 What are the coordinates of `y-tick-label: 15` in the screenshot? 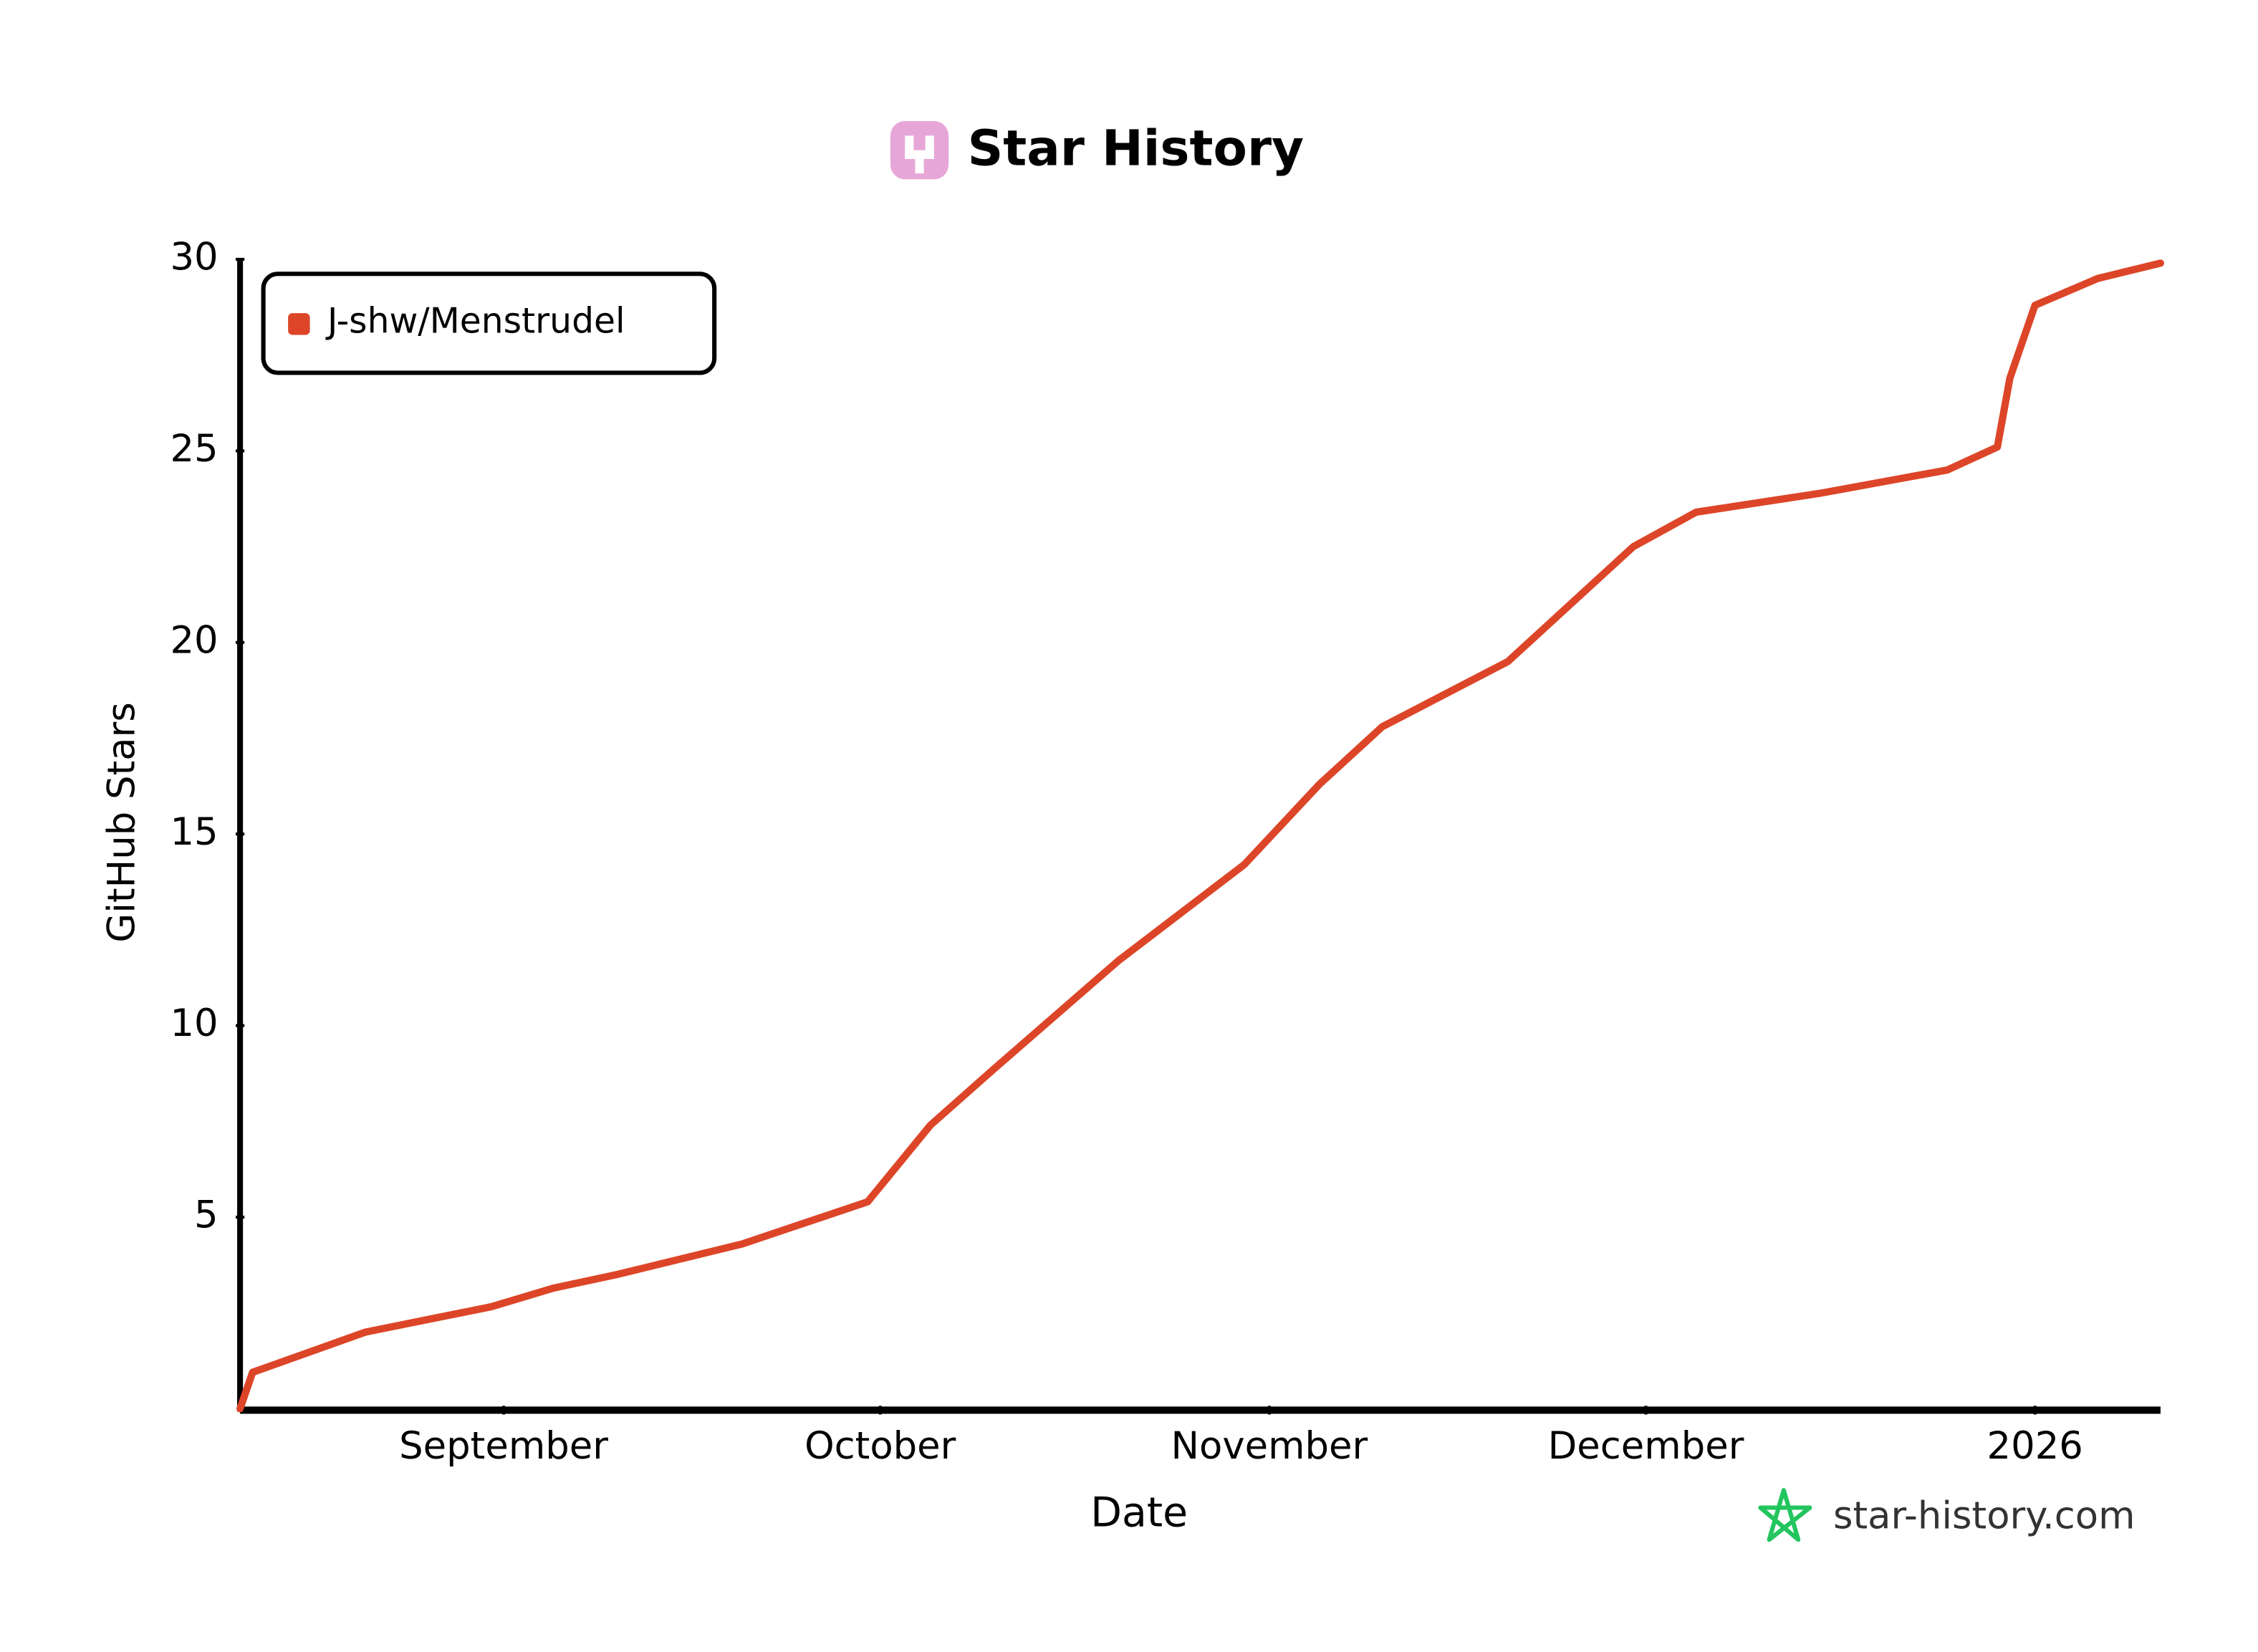 It's located at (194, 832).